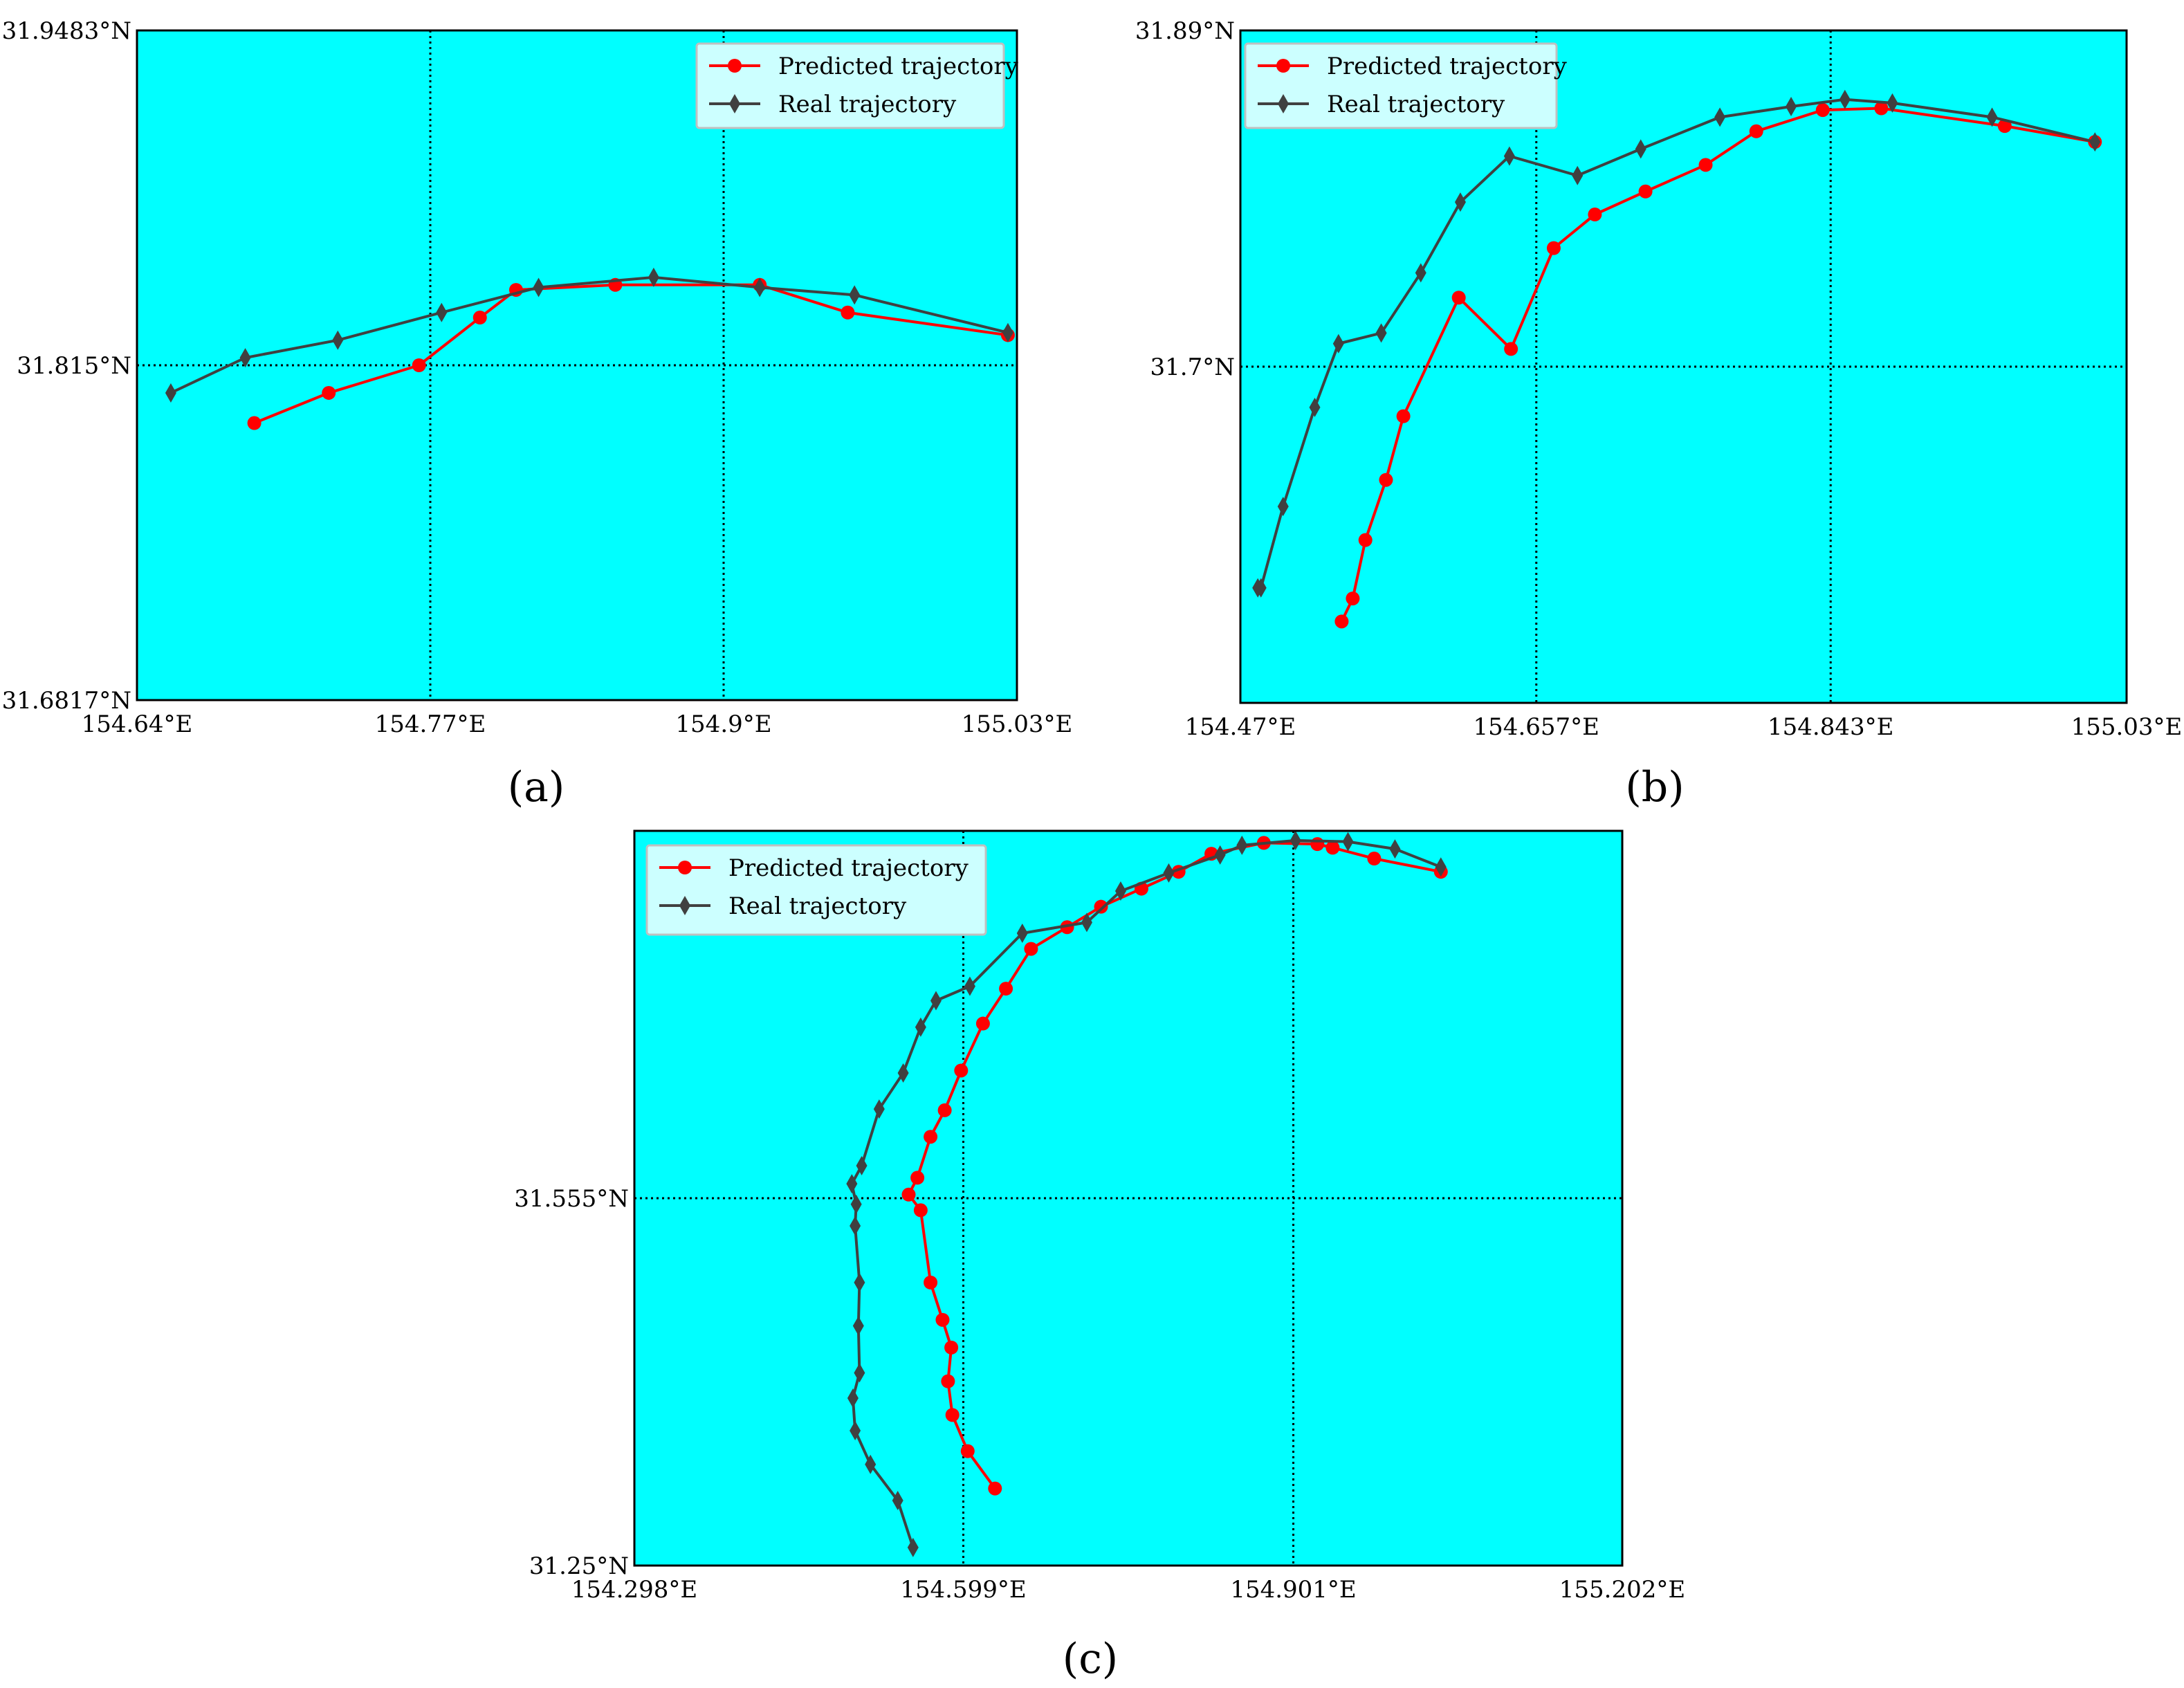  Describe the element at coordinates (1090, 1659) in the screenshot. I see `panel-label: (c)` at that location.